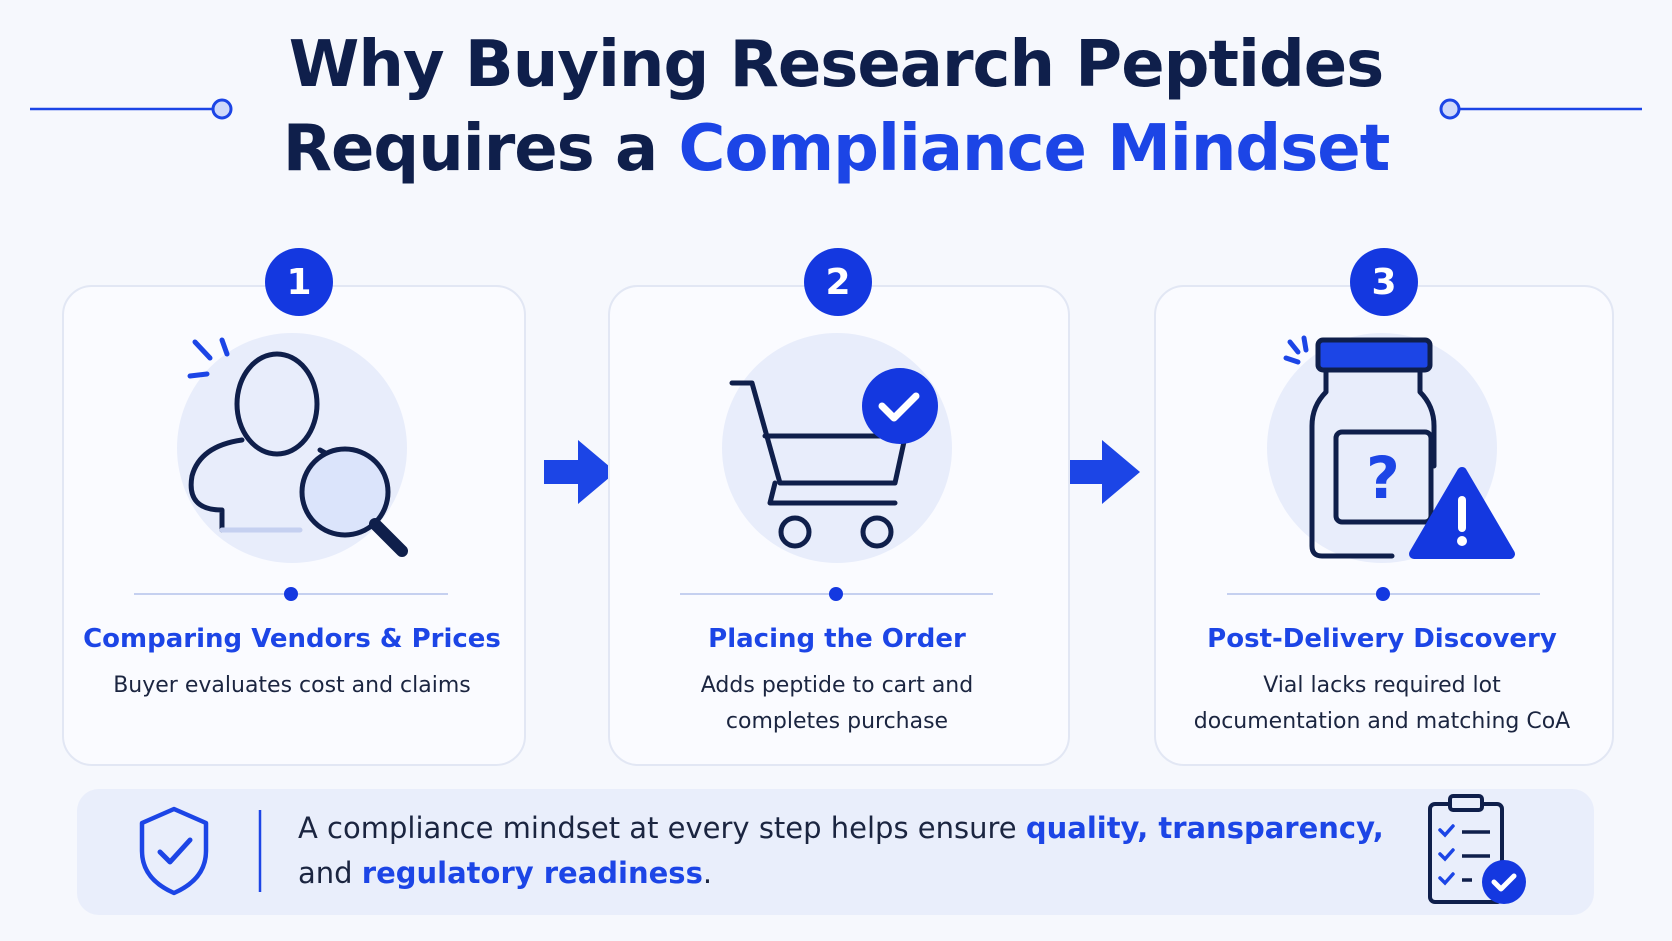 The image size is (1672, 941). I want to click on footer-banner, so click(835, 852).